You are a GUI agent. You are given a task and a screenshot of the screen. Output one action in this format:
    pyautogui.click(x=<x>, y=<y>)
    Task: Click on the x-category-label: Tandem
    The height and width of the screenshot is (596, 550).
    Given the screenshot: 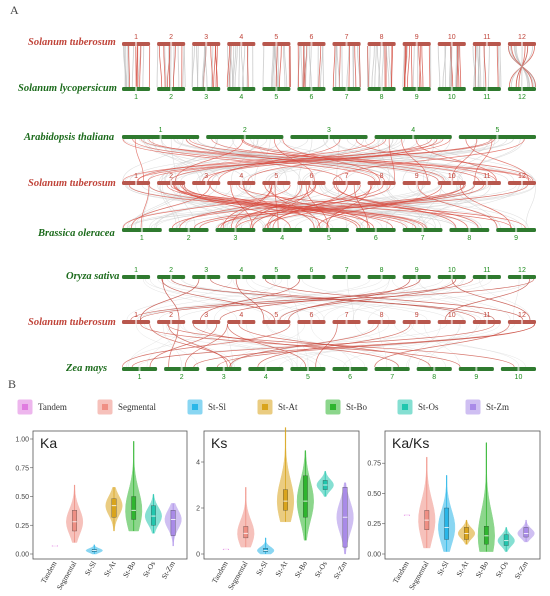 What is the action you would take?
    pyautogui.click(x=401, y=571)
    